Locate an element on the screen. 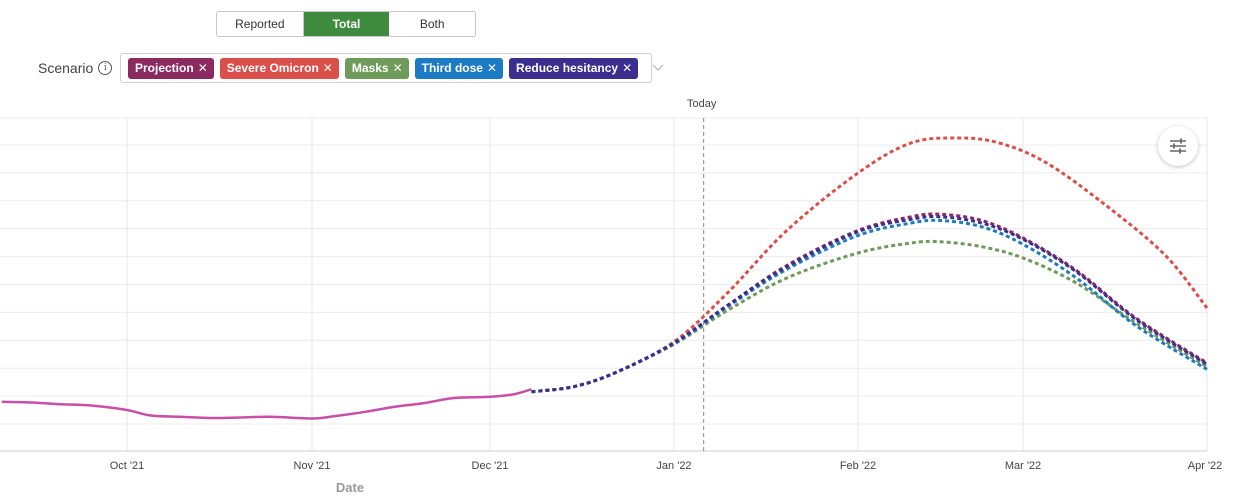 Image resolution: width=1237 pixels, height=496 pixels. x-tick-label: Nov '21 is located at coordinates (312, 466).